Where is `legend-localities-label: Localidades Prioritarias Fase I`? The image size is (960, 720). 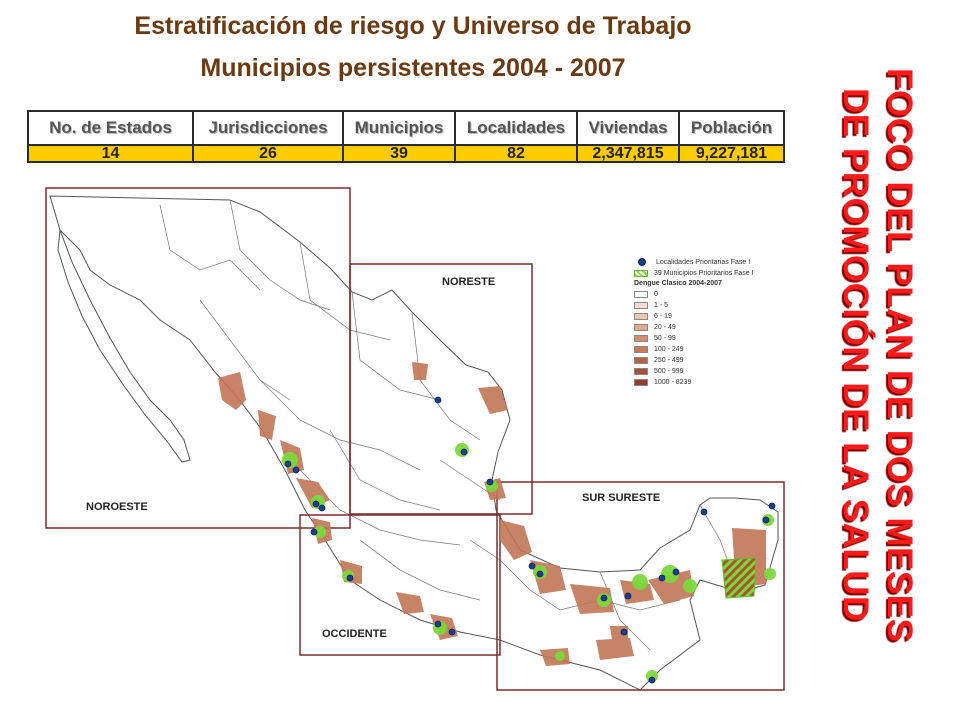 legend-localities-label: Localidades Prioritarias Fase I is located at coordinates (703, 262).